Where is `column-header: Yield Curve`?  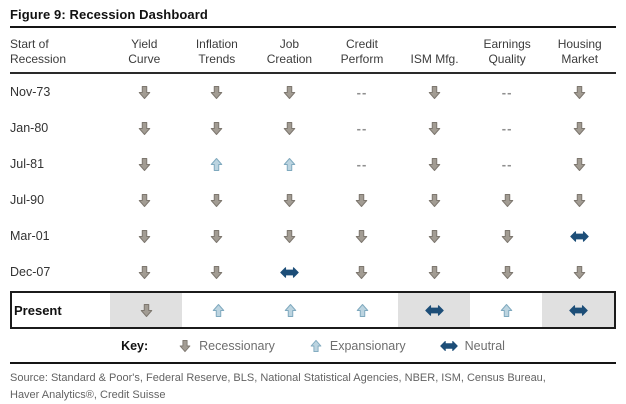
column-header: Yield Curve is located at coordinates (144, 51).